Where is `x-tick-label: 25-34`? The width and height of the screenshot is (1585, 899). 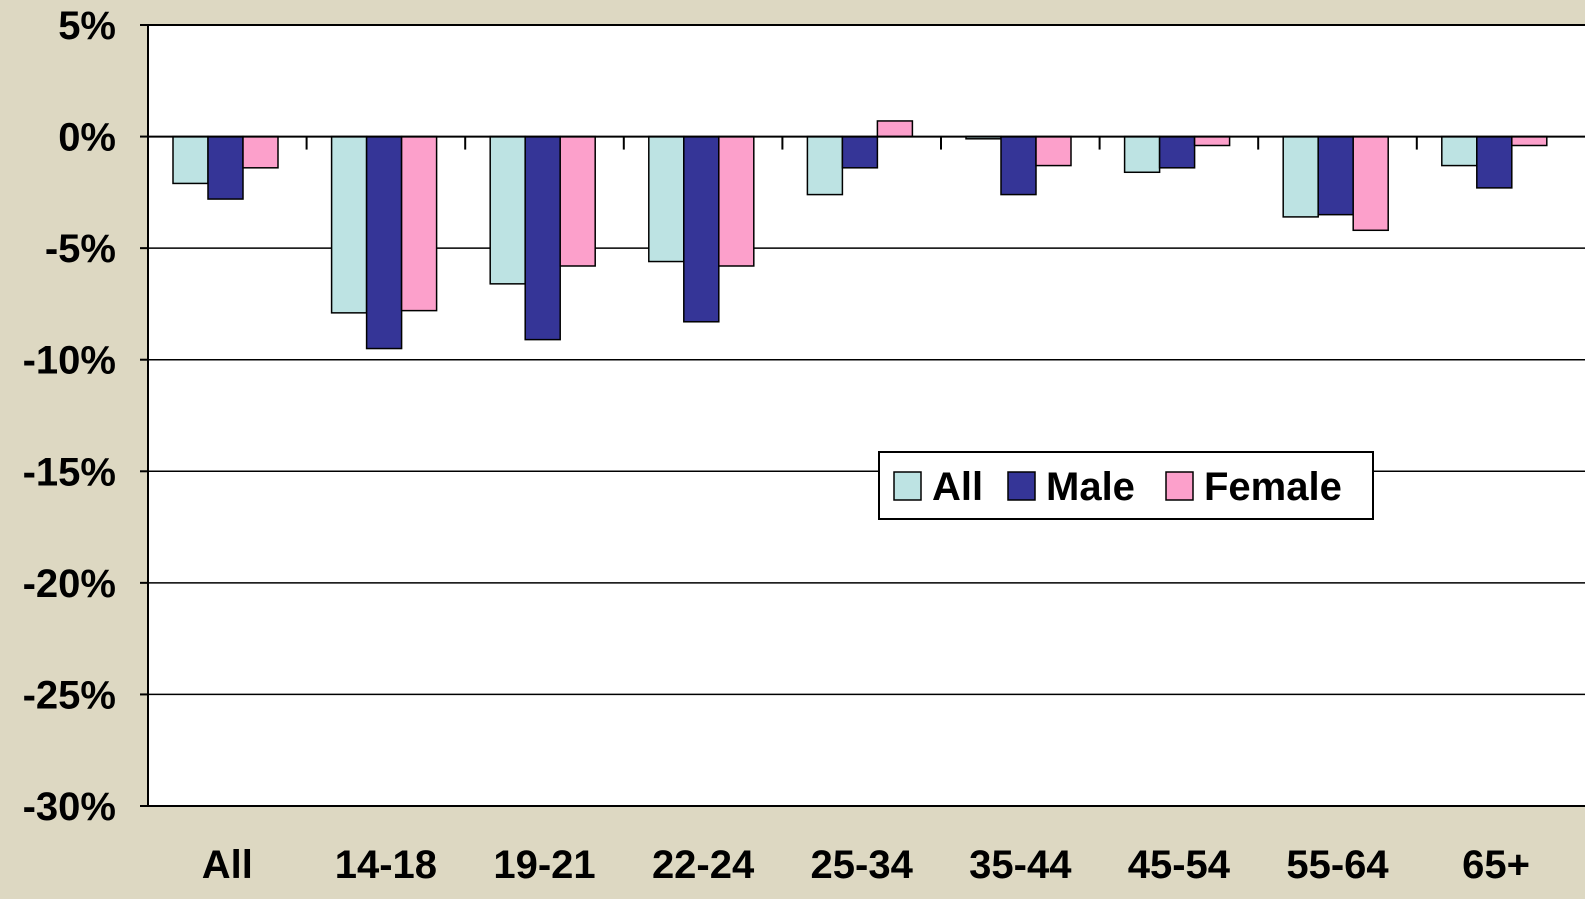 x-tick-label: 25-34 is located at coordinates (862, 865).